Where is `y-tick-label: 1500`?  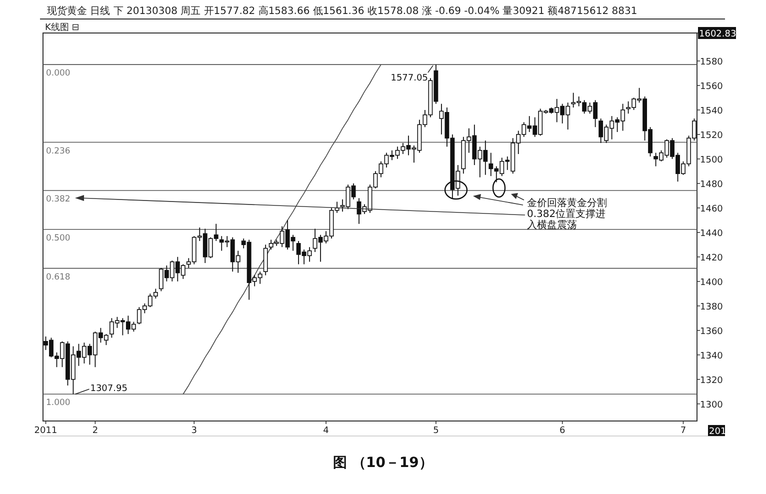 y-tick-label: 1500 is located at coordinates (712, 160).